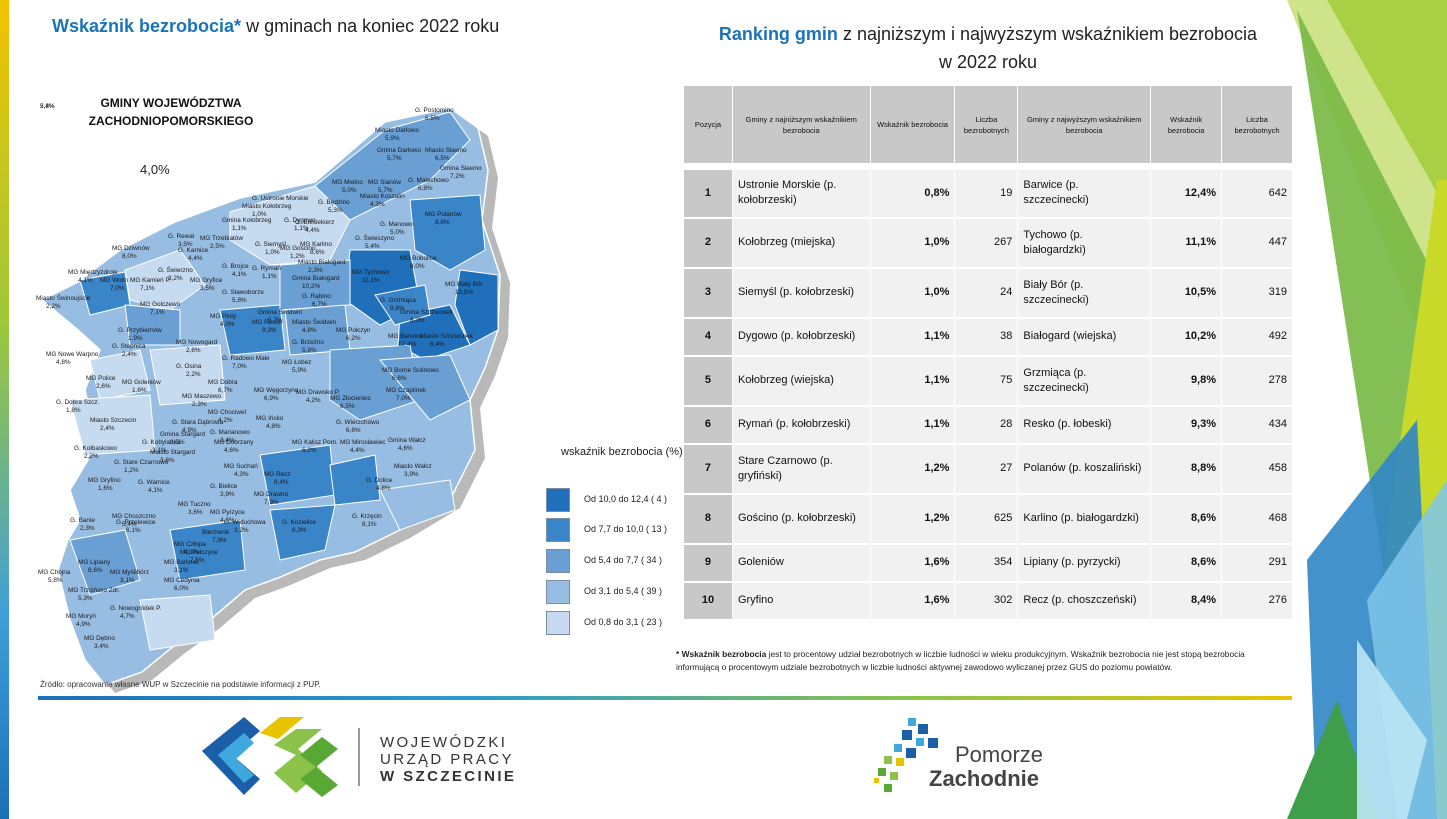 The height and width of the screenshot is (819, 1447). I want to click on map-label-name: MG Chojna, so click(54, 572).